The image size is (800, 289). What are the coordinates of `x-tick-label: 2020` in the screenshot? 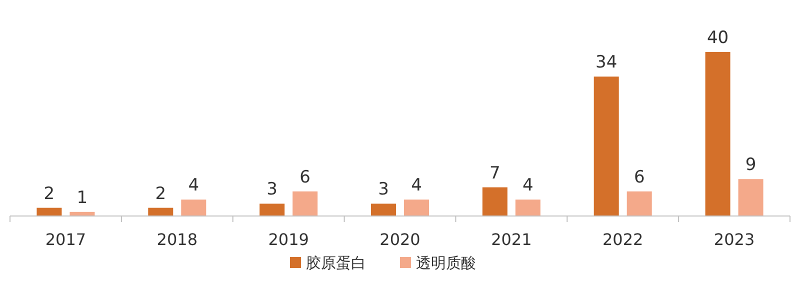 It's located at (400, 239).